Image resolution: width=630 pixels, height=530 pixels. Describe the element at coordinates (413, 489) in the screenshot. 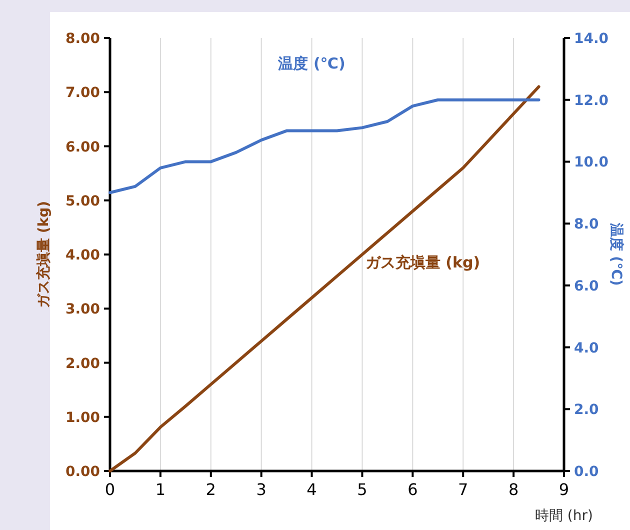

I see `x-tick-label: 6` at that location.